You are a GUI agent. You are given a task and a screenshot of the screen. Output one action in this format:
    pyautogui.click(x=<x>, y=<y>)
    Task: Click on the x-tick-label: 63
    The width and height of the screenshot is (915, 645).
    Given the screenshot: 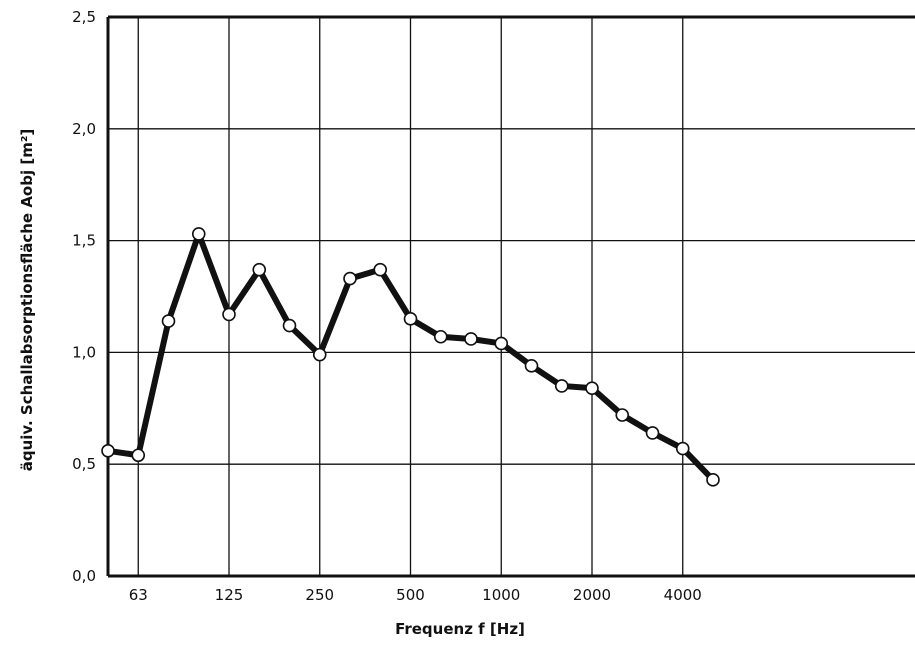 What is the action you would take?
    pyautogui.click(x=138, y=595)
    